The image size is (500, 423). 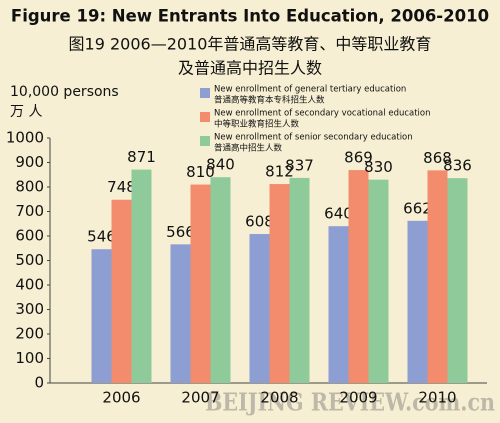 What do you see at coordinates (417, 208) in the screenshot?
I see `value-label: 662` at bounding box center [417, 208].